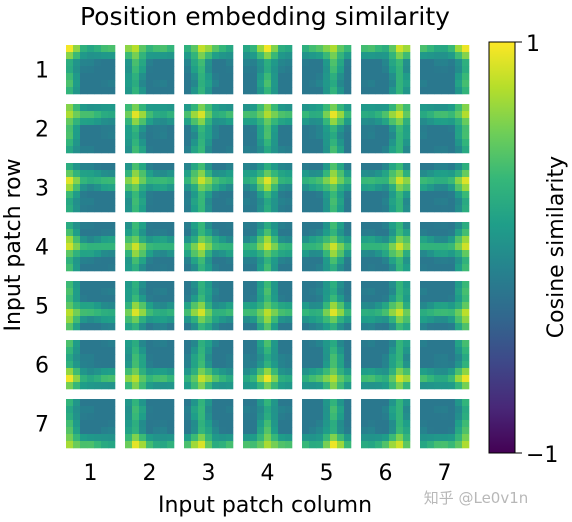 The image size is (572, 522). What do you see at coordinates (209, 188) in the screenshot?
I see `heatmap-tile` at bounding box center [209, 188].